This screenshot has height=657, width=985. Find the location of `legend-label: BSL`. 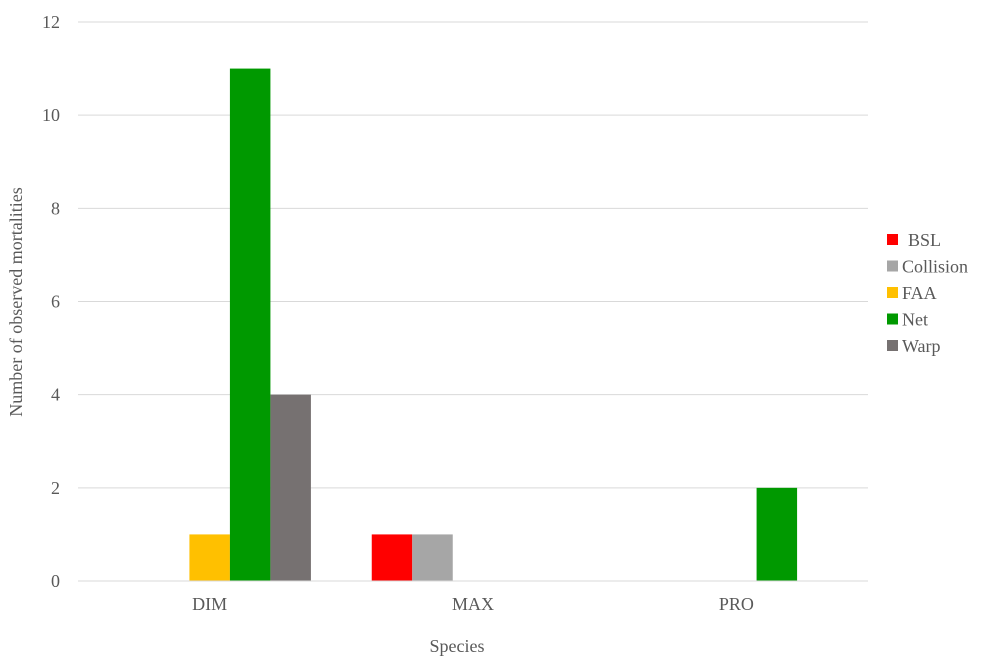

legend-label: BSL is located at coordinates (924, 240).